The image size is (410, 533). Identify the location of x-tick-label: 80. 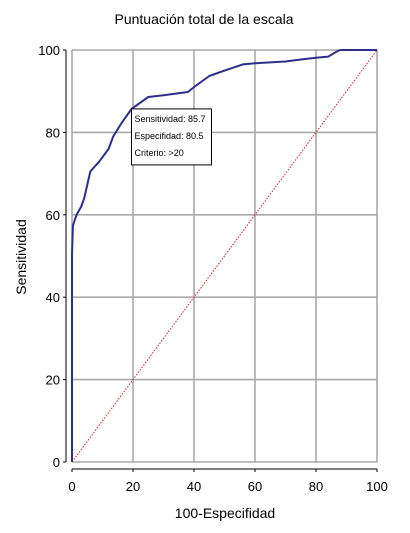
(316, 486).